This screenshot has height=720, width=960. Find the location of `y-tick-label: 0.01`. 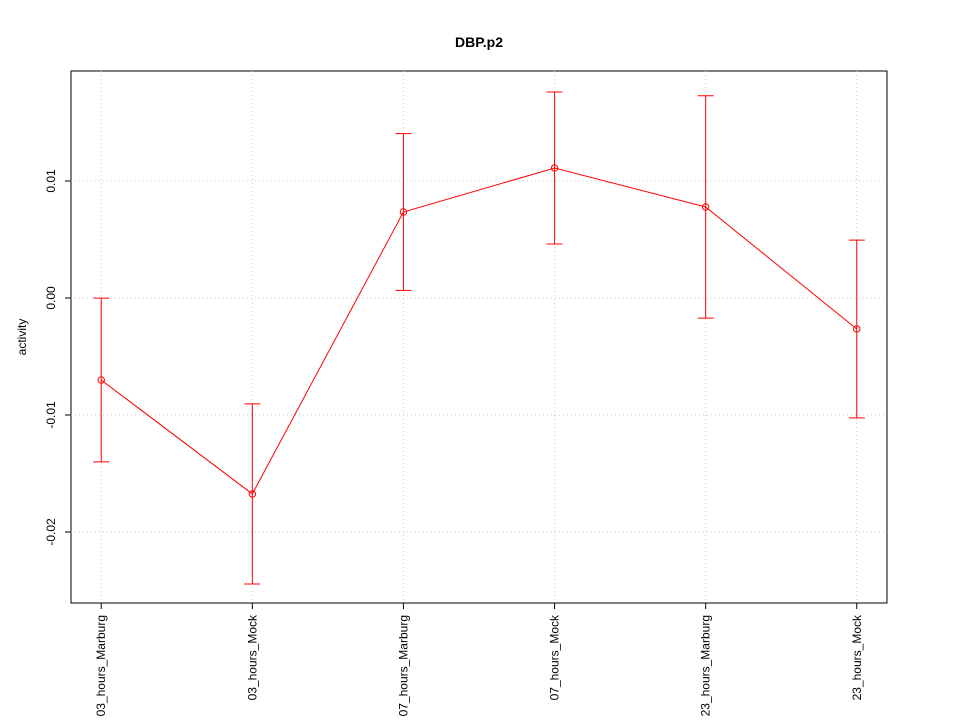

y-tick-label: 0.01 is located at coordinates (51, 181).